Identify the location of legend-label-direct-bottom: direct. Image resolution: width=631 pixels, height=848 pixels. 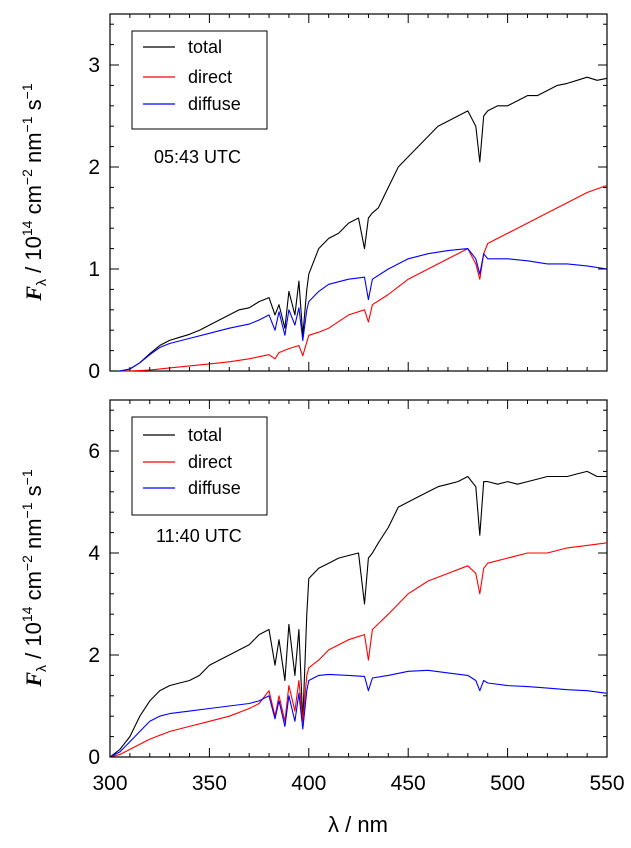
(210, 462).